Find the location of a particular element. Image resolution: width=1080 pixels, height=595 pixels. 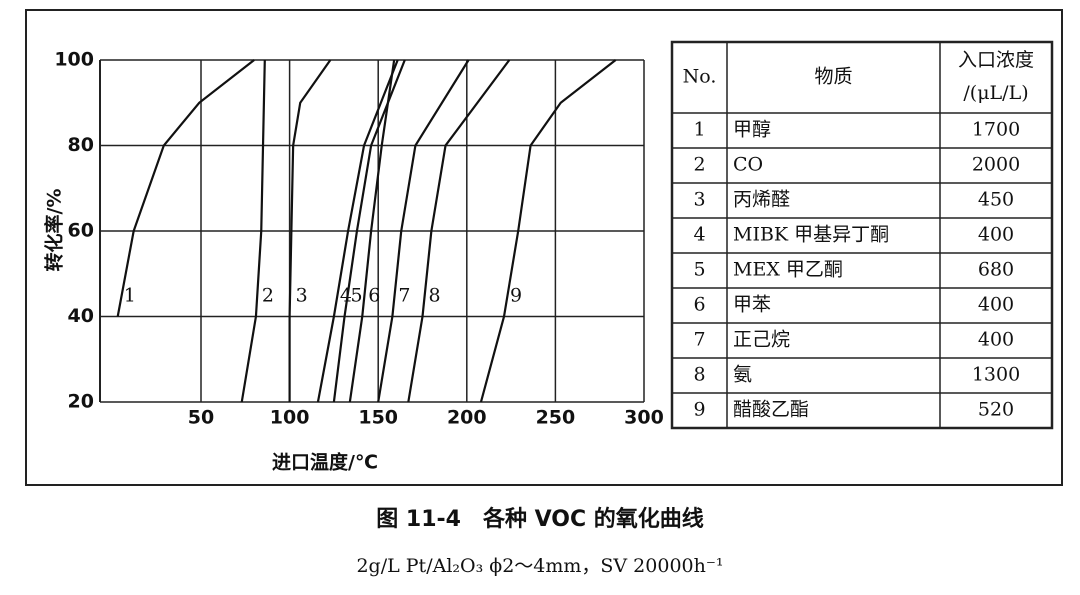

x-tick-label: 200 is located at coordinates (467, 418).